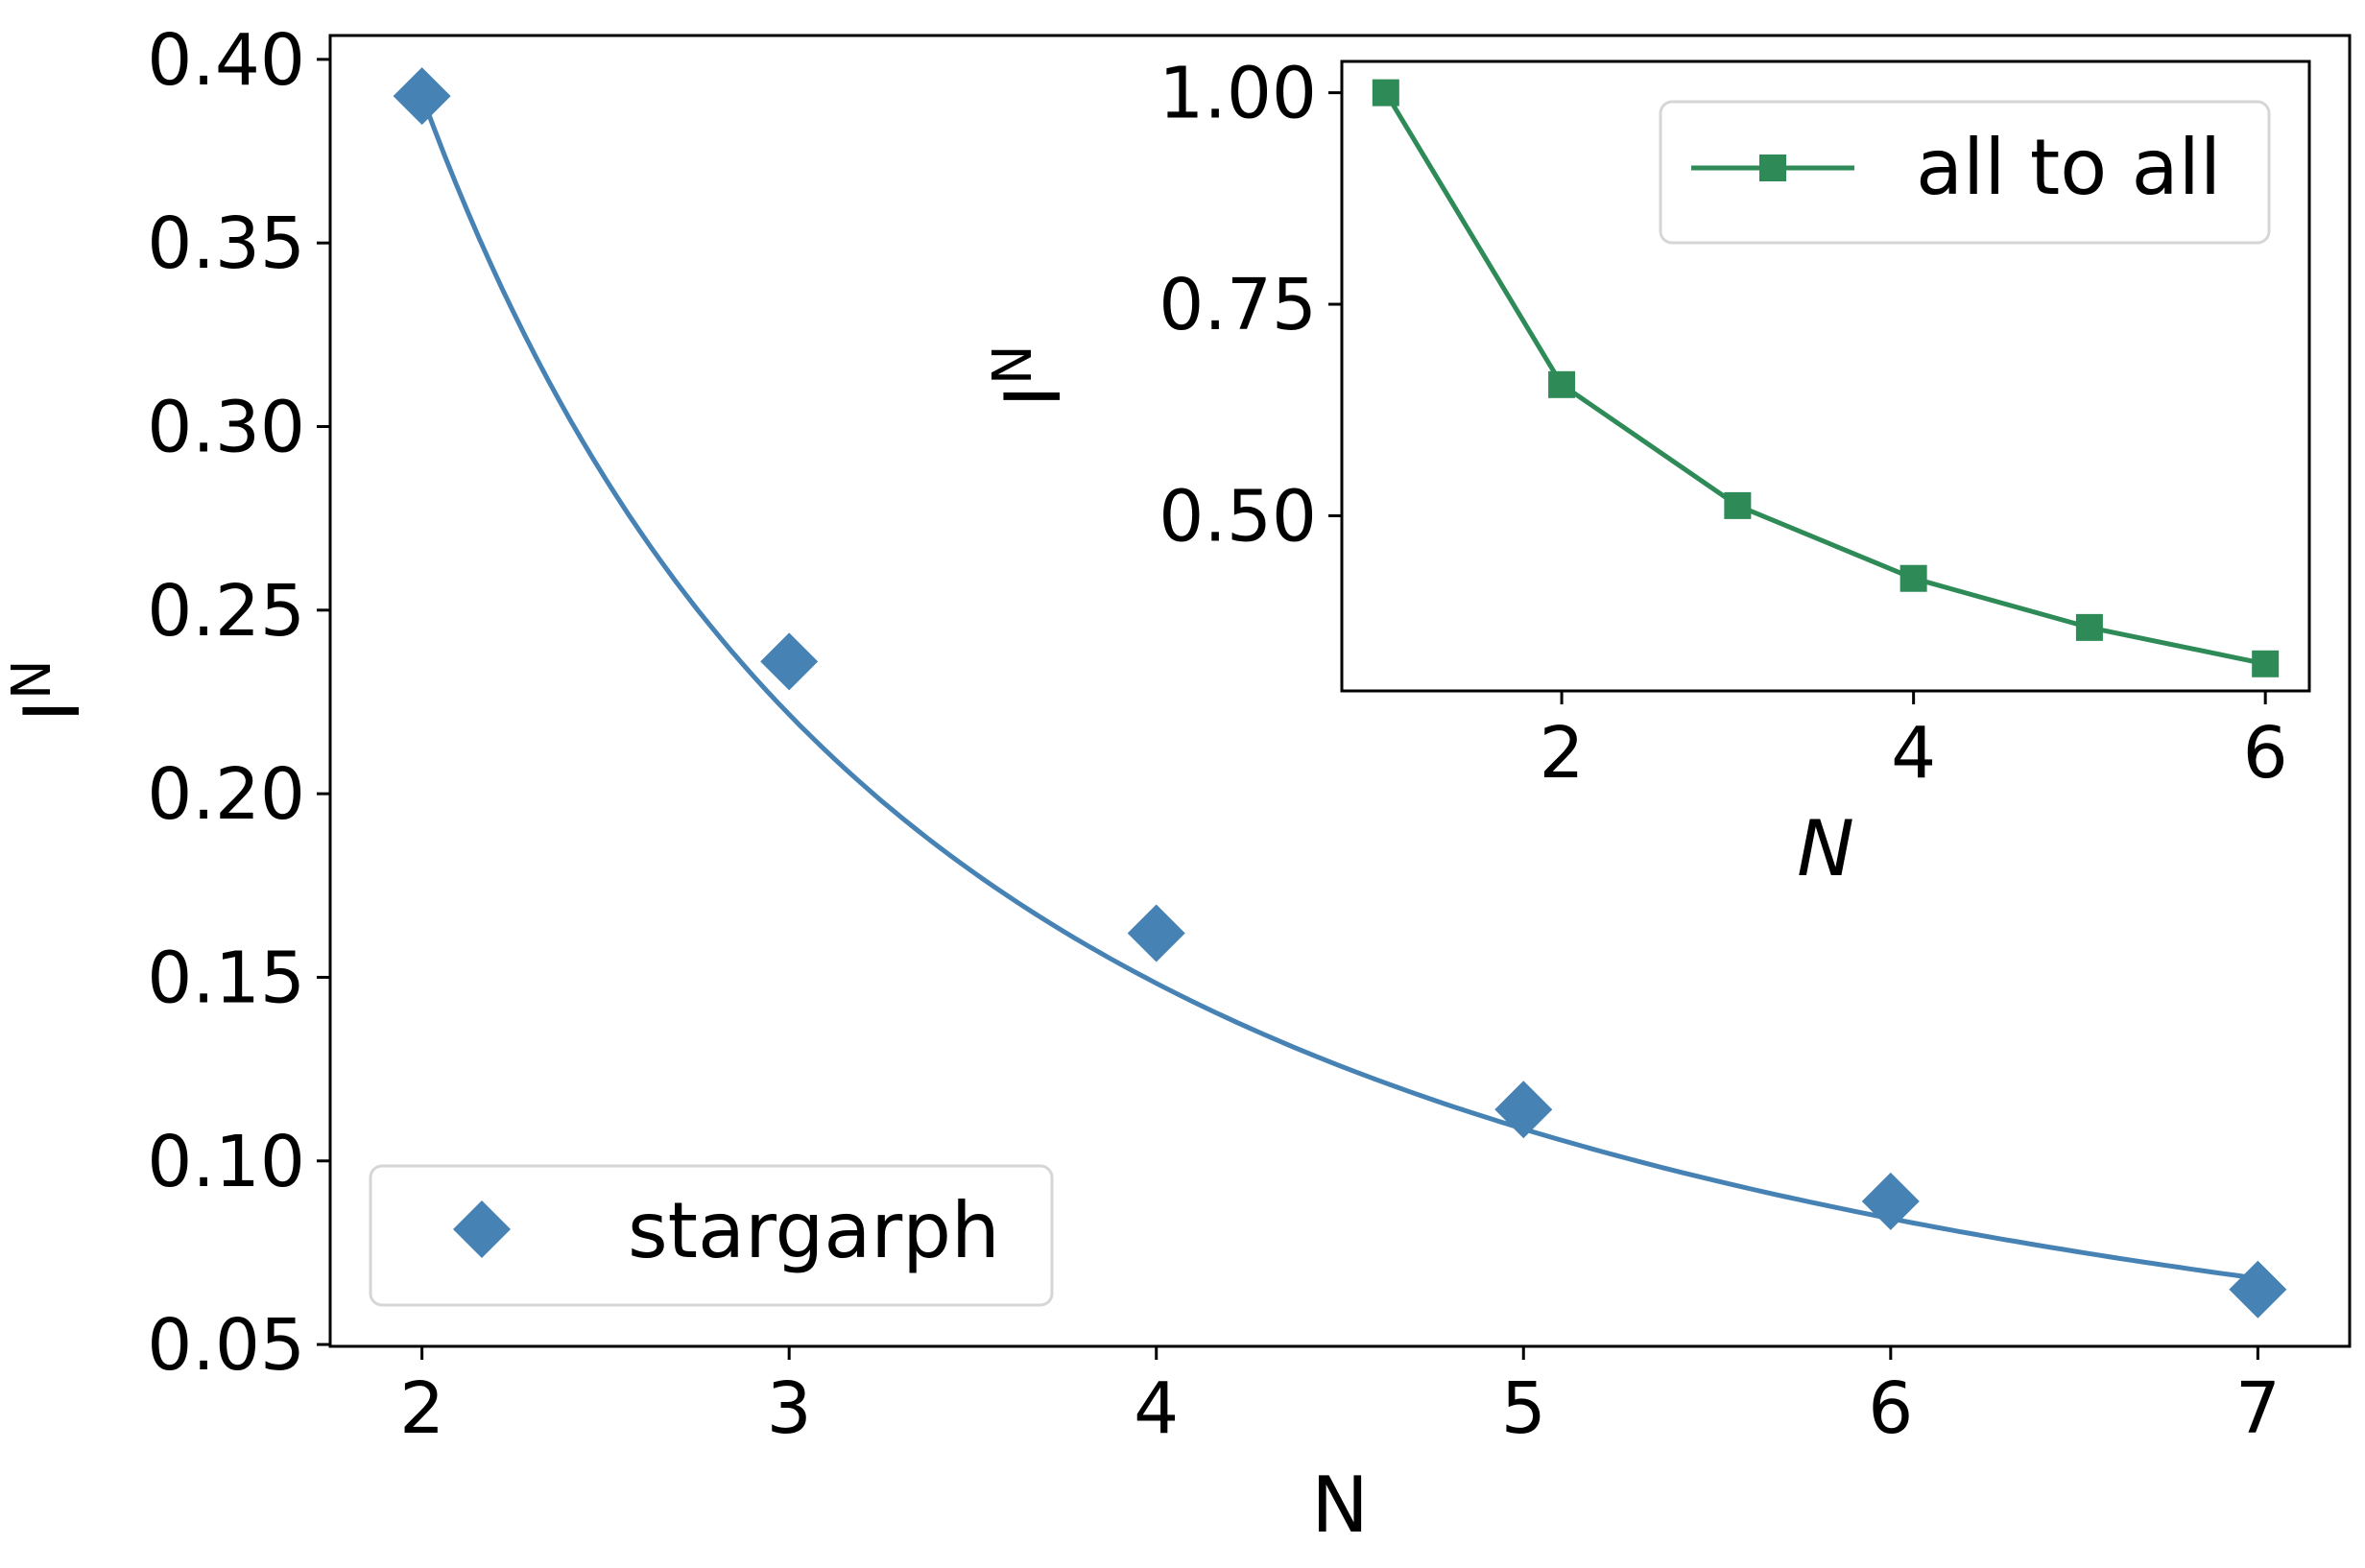 The image size is (2365, 1568). What do you see at coordinates (226, 794) in the screenshot?
I see `y-tick-label: 0.20` at bounding box center [226, 794].